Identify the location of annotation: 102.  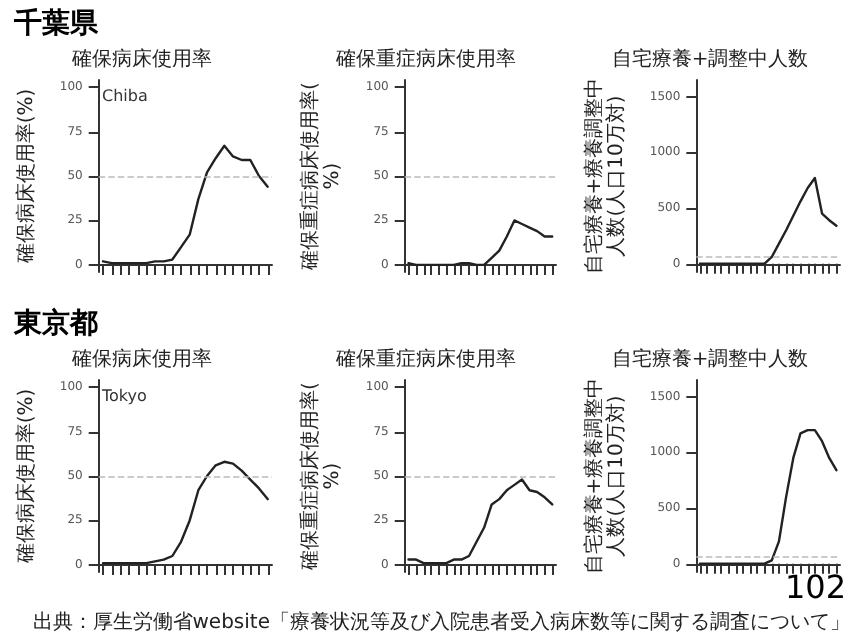
(815, 587).